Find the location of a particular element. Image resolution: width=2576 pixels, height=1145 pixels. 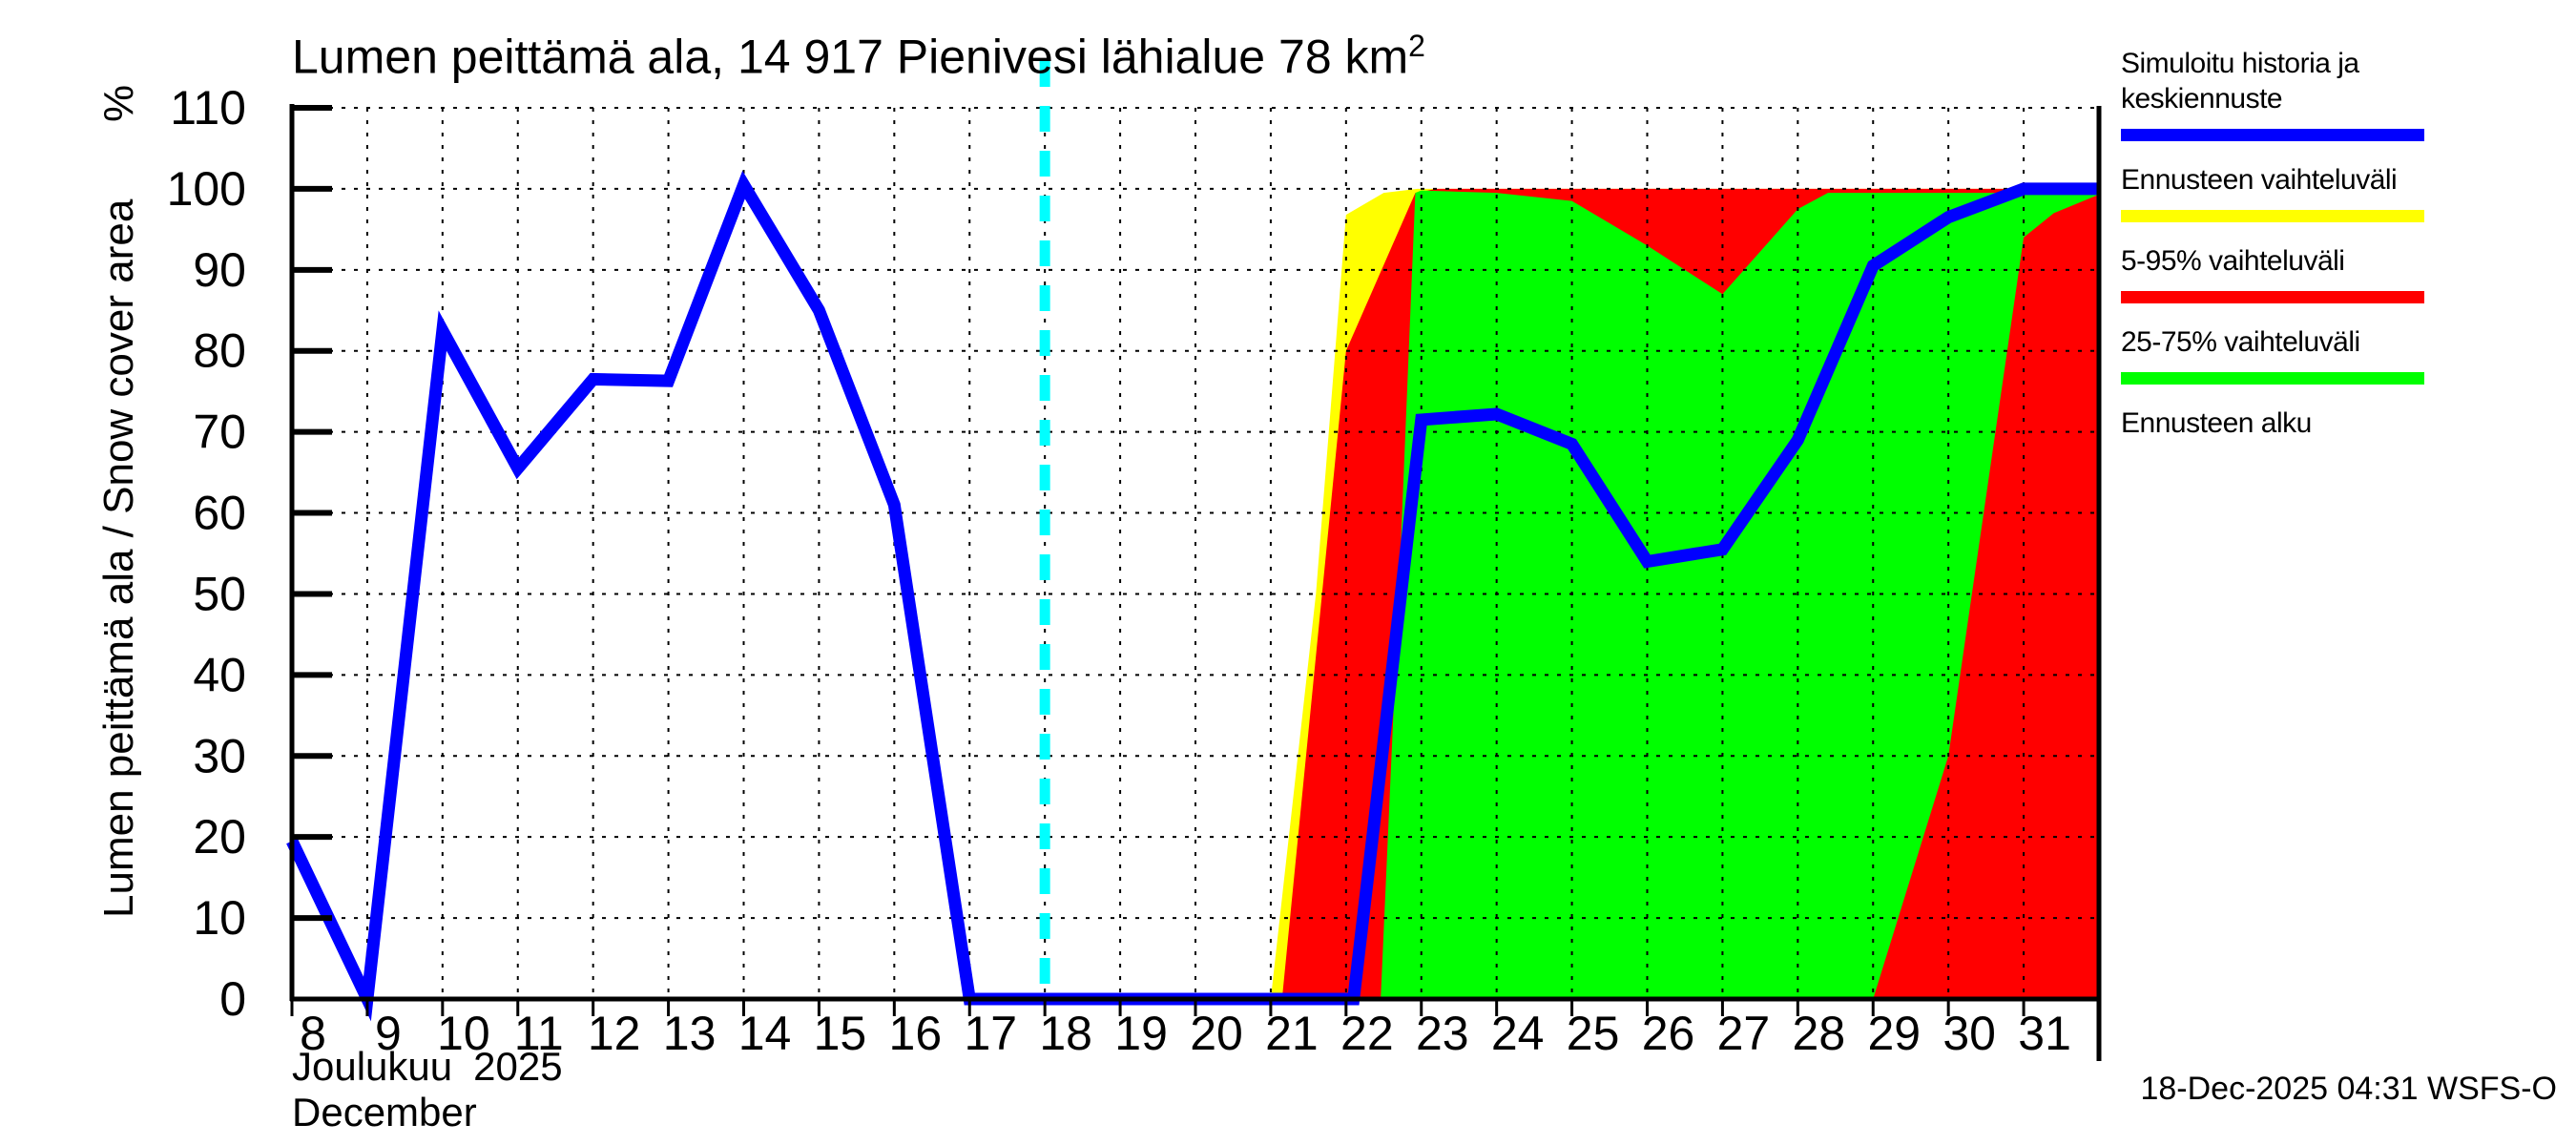

legend-item: 25-75% vaihteluväli is located at coordinates (2278, 354).